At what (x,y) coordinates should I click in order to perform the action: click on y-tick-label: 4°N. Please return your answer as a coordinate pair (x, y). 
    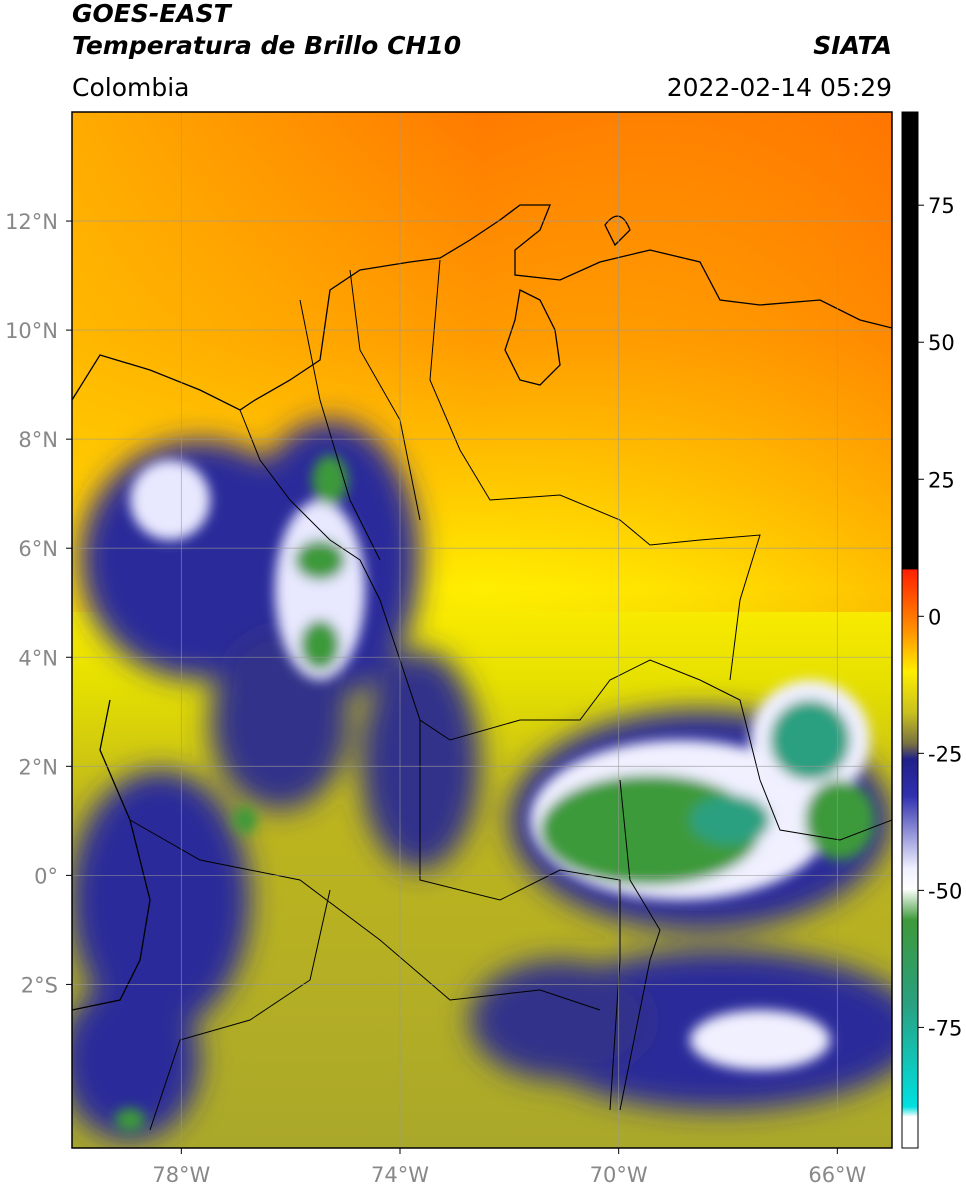
    Looking at the image, I should click on (38, 658).